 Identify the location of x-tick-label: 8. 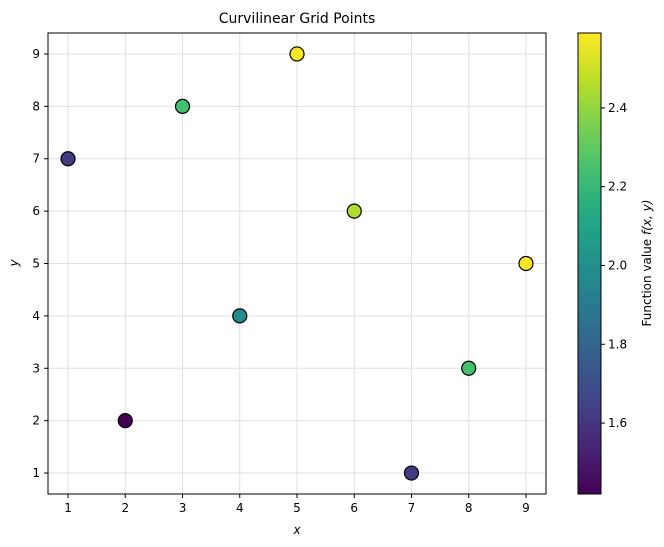
(469, 508).